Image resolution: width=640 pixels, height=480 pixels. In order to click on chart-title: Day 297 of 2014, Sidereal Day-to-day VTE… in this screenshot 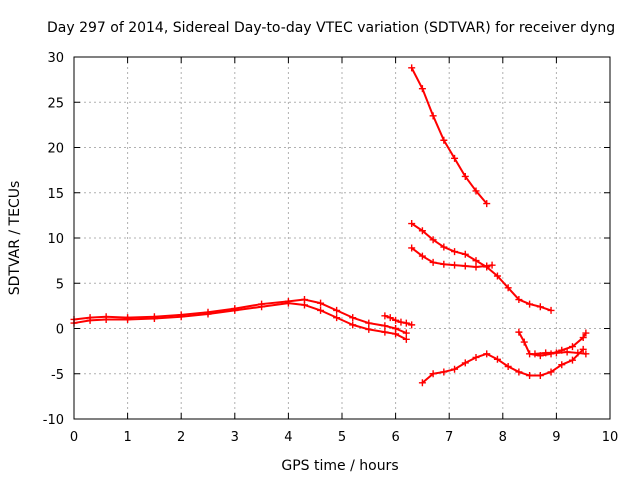, I will do `click(331, 28)`.